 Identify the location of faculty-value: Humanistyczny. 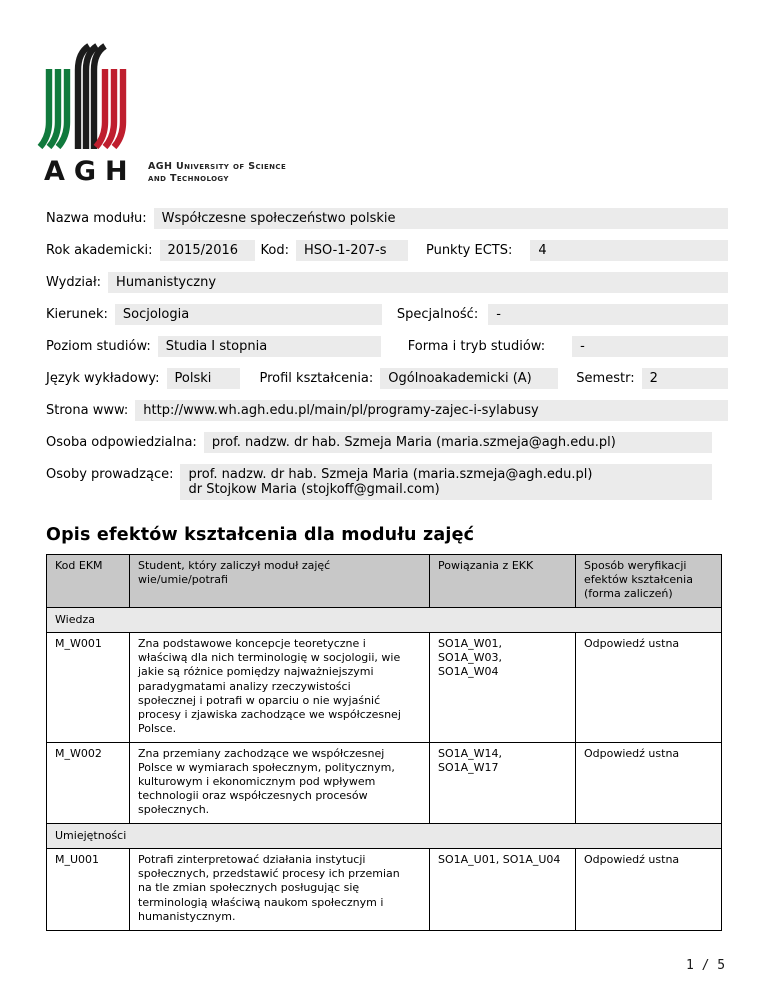
(418, 282).